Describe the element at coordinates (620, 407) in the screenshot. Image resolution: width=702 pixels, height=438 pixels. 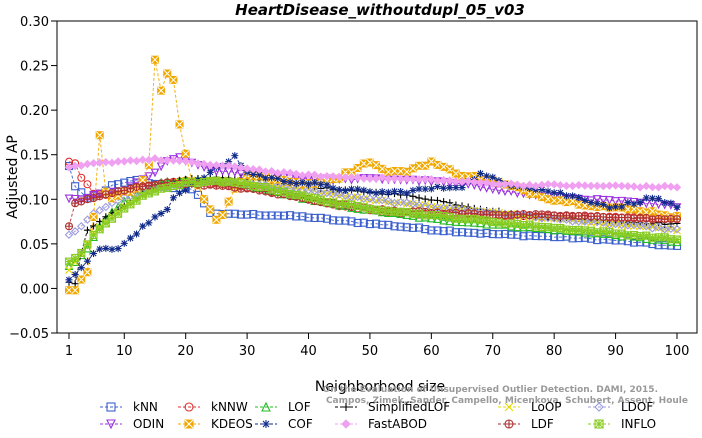
I see `legend-item-ldof: LDOF` at that location.